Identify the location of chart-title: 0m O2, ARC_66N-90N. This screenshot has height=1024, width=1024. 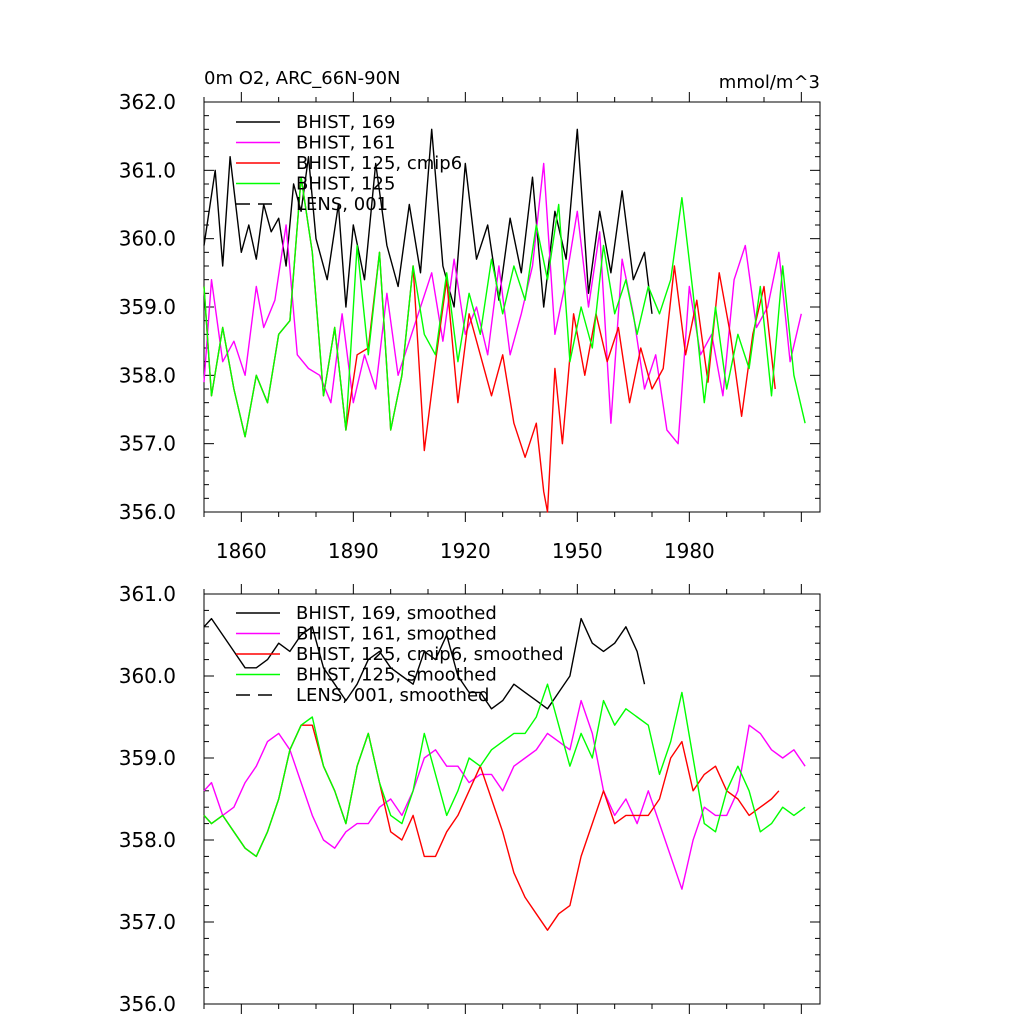
(302, 78).